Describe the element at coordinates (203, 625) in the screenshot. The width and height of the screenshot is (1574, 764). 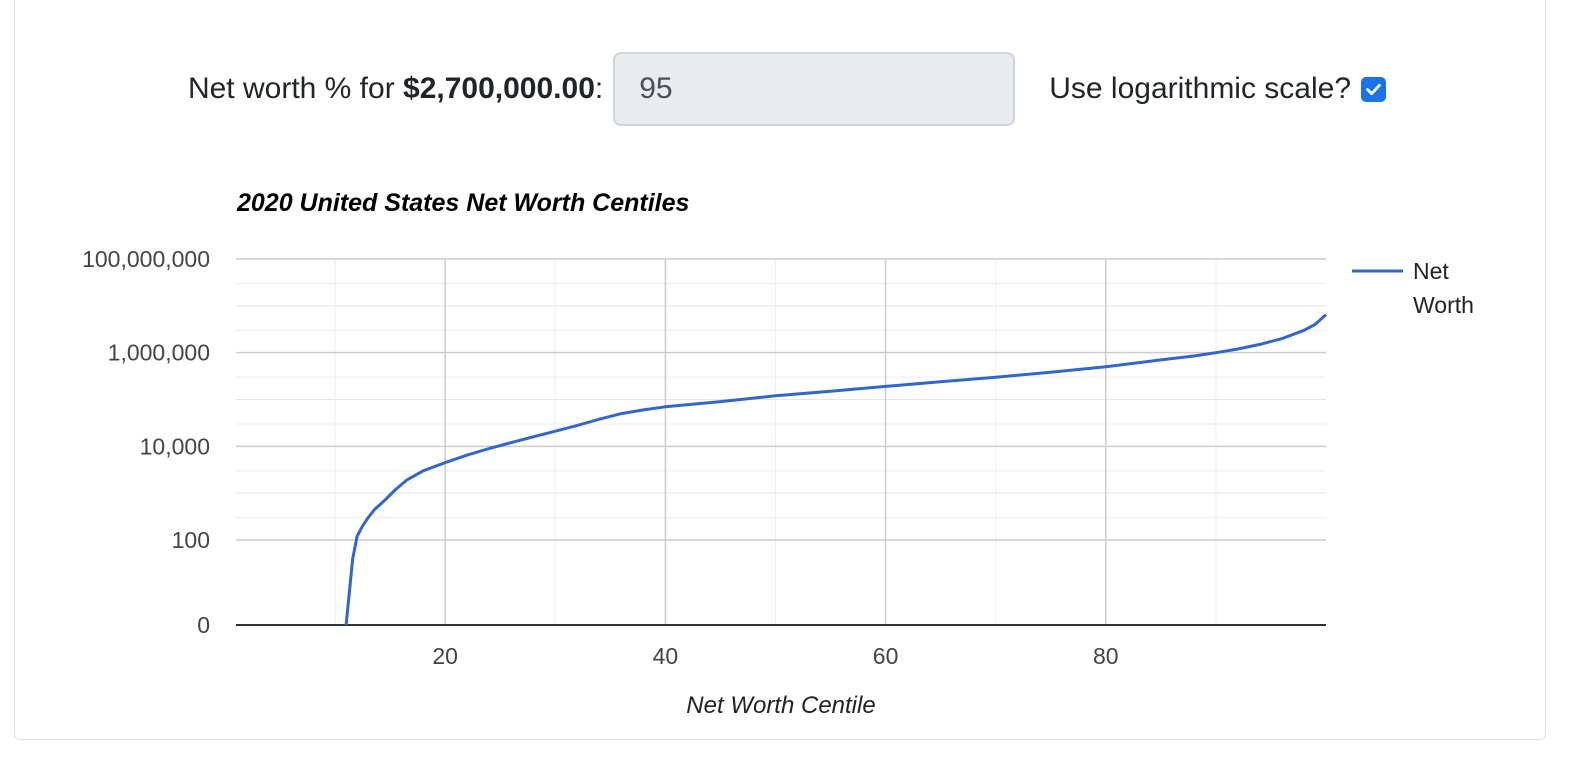
I see `y-tick-label: 0` at that location.